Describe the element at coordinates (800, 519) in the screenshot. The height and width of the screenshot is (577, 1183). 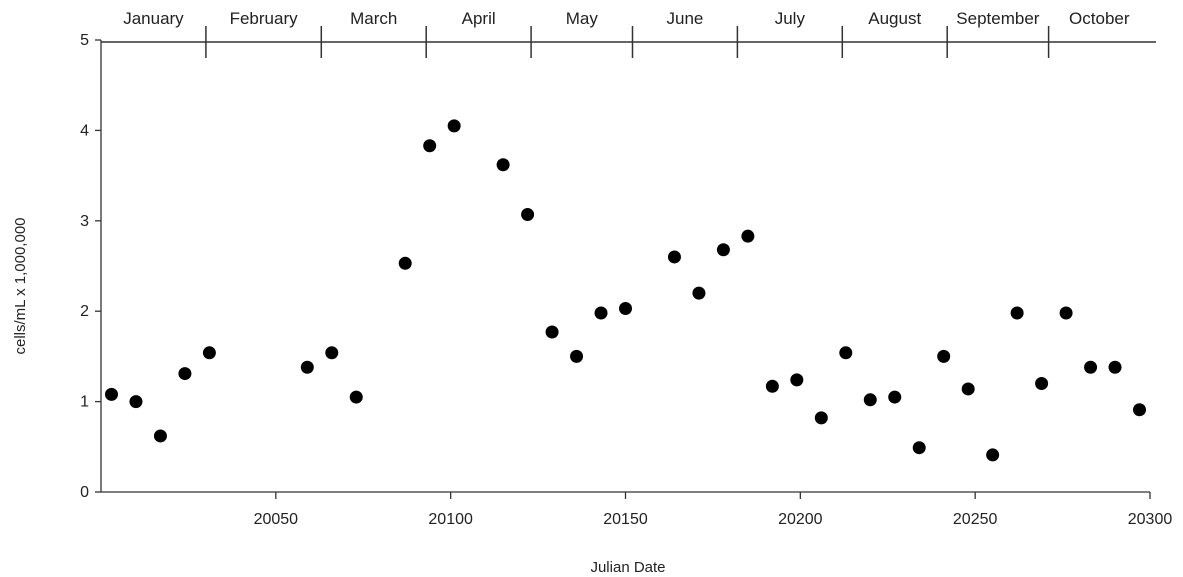
I see `x-tick-label: 20200` at that location.